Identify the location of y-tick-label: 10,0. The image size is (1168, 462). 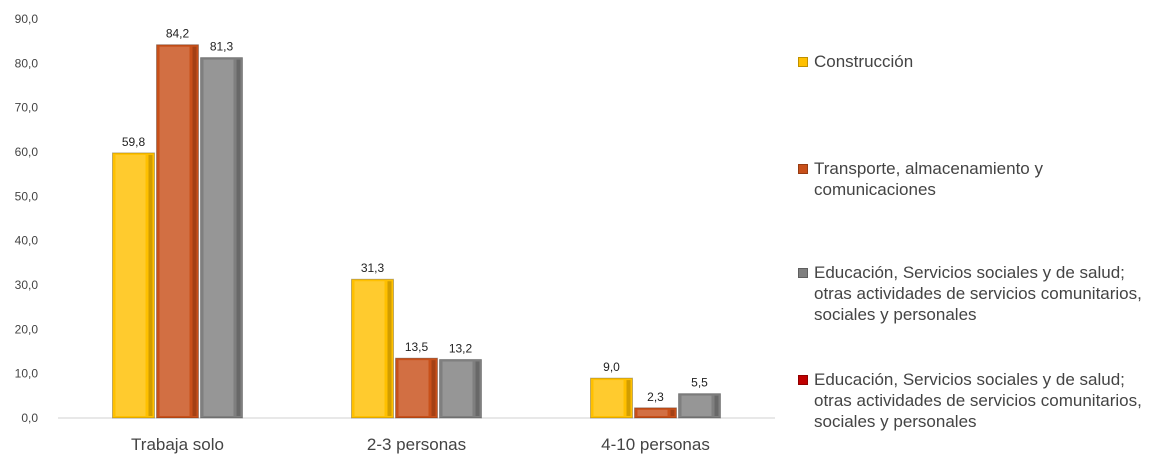
(27, 374).